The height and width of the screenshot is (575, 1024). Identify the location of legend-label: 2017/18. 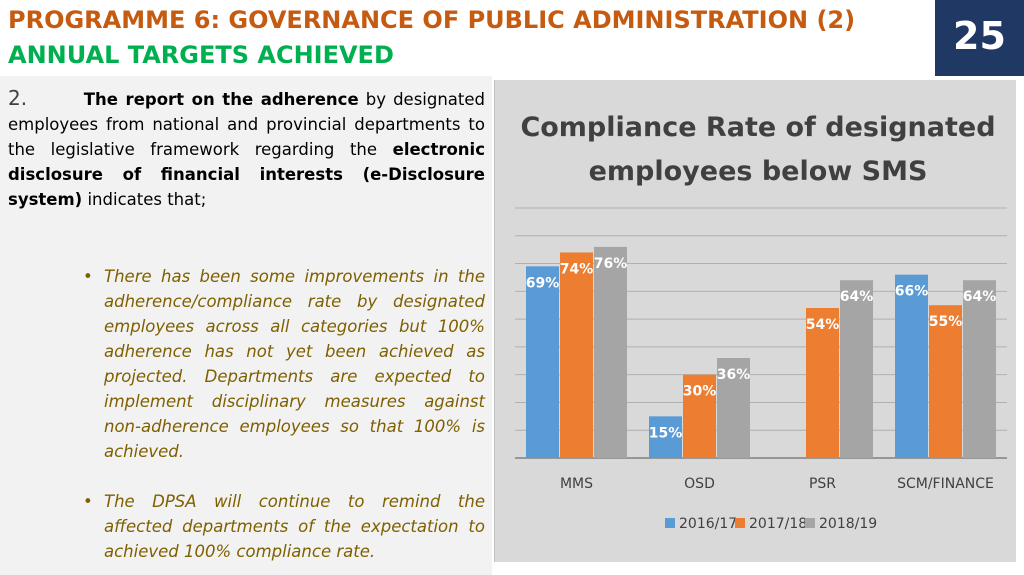
(778, 524).